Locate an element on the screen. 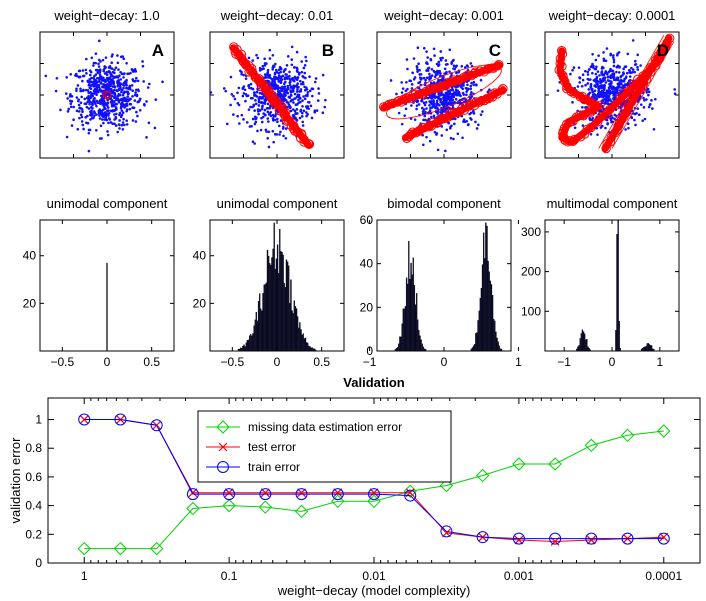 The image size is (706, 601). panel-title: unimodal component is located at coordinates (107, 203).